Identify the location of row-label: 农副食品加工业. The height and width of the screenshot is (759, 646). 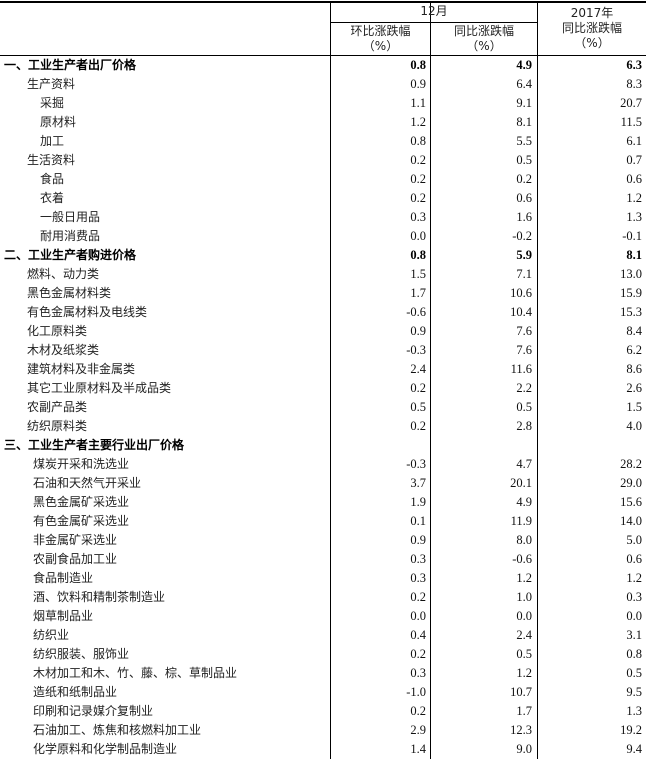
(75, 559).